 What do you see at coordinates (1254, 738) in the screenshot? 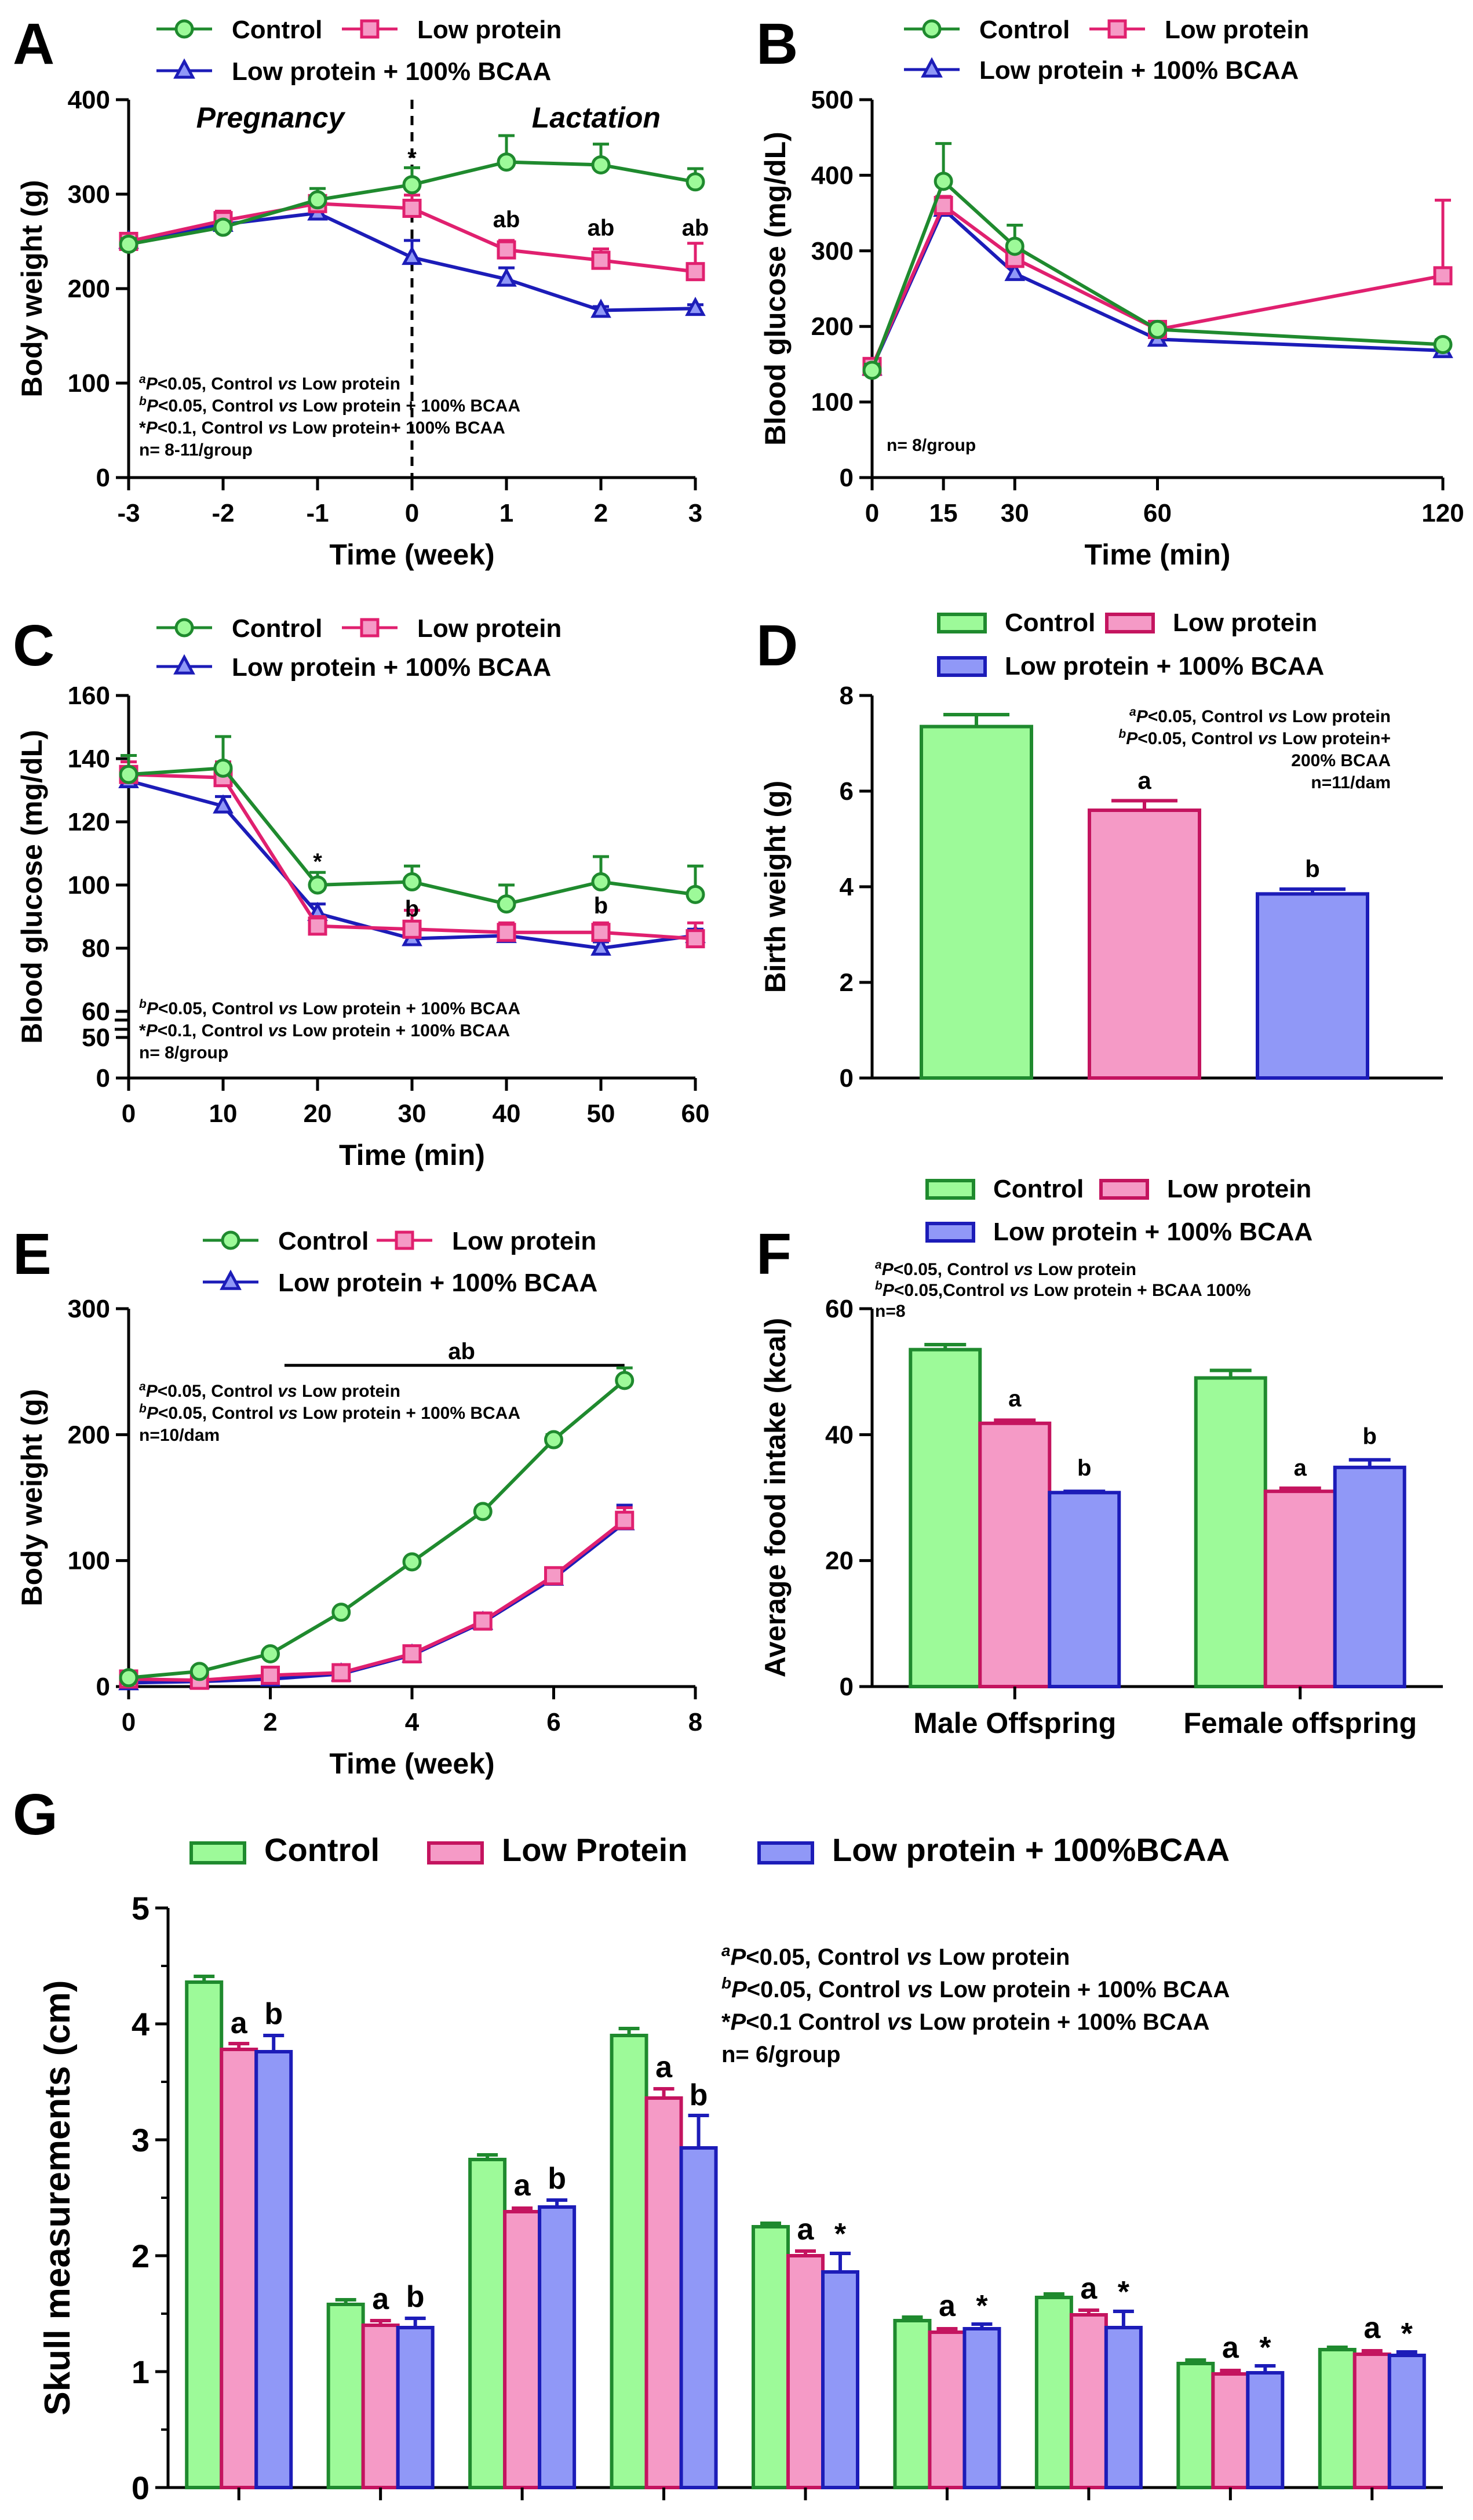
I see `footnote-line: bP<0.05, Control vs Low protein+` at bounding box center [1254, 738].